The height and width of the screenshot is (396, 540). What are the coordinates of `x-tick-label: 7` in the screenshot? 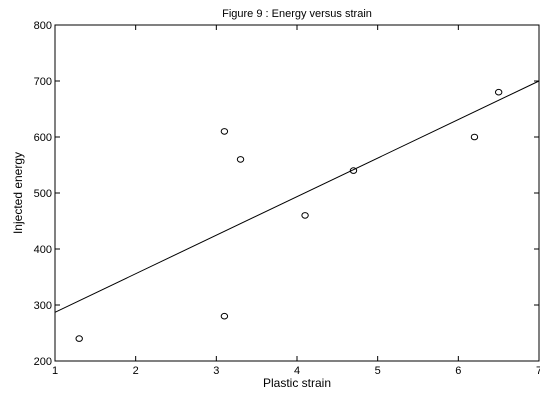 It's located at (538, 371).